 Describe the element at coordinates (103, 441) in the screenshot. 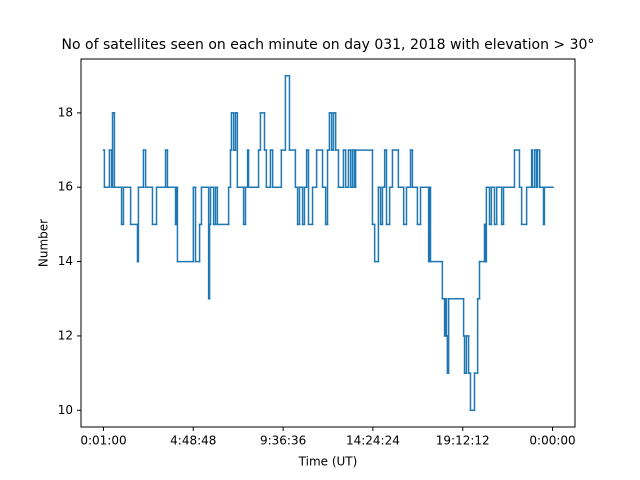

I see `x-tick-label: 0:01:00` at that location.